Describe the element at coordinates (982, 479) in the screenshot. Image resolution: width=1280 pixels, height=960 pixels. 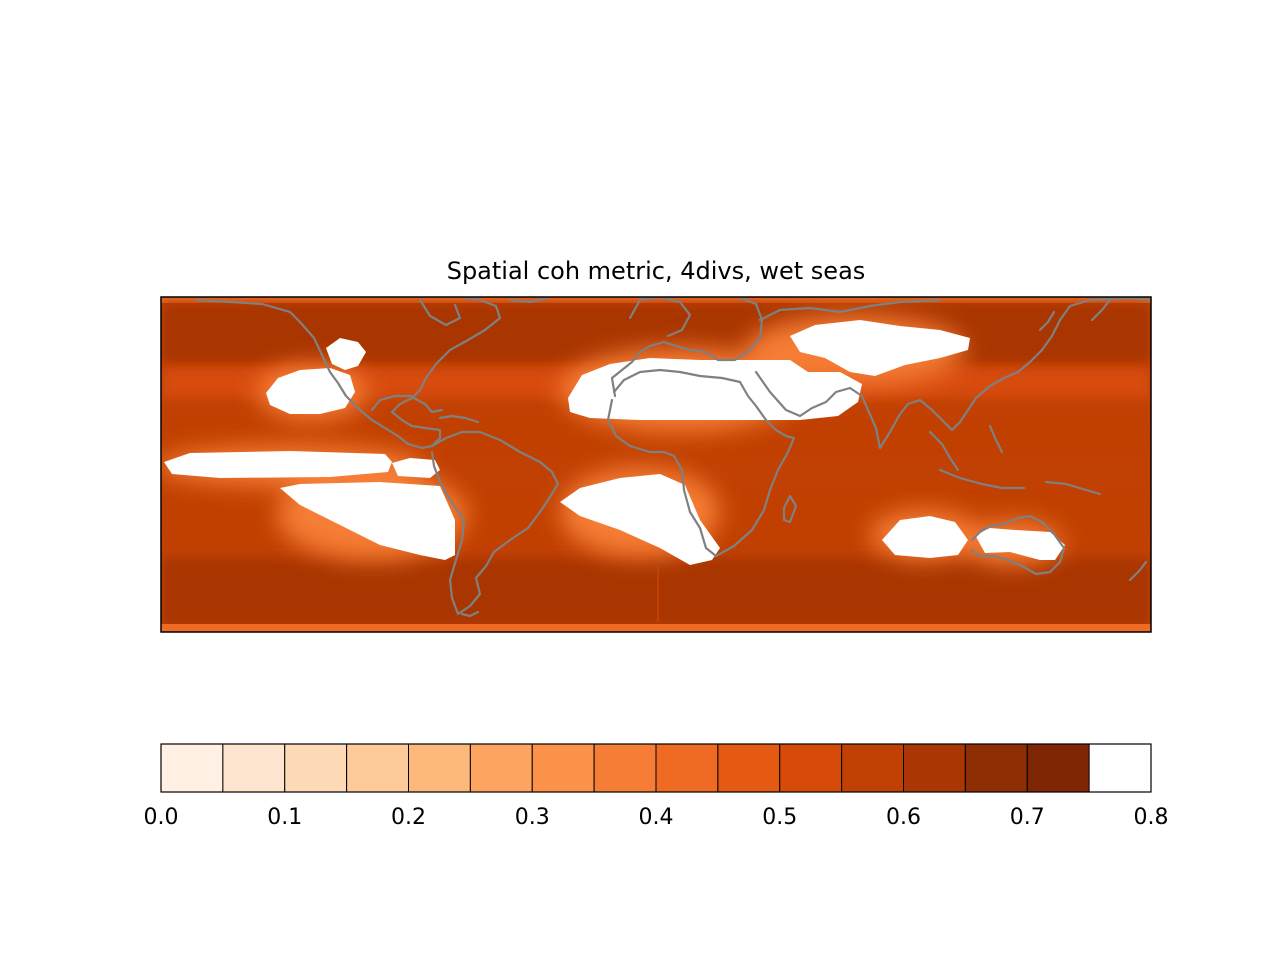
I see `coastline-indonesia` at that location.